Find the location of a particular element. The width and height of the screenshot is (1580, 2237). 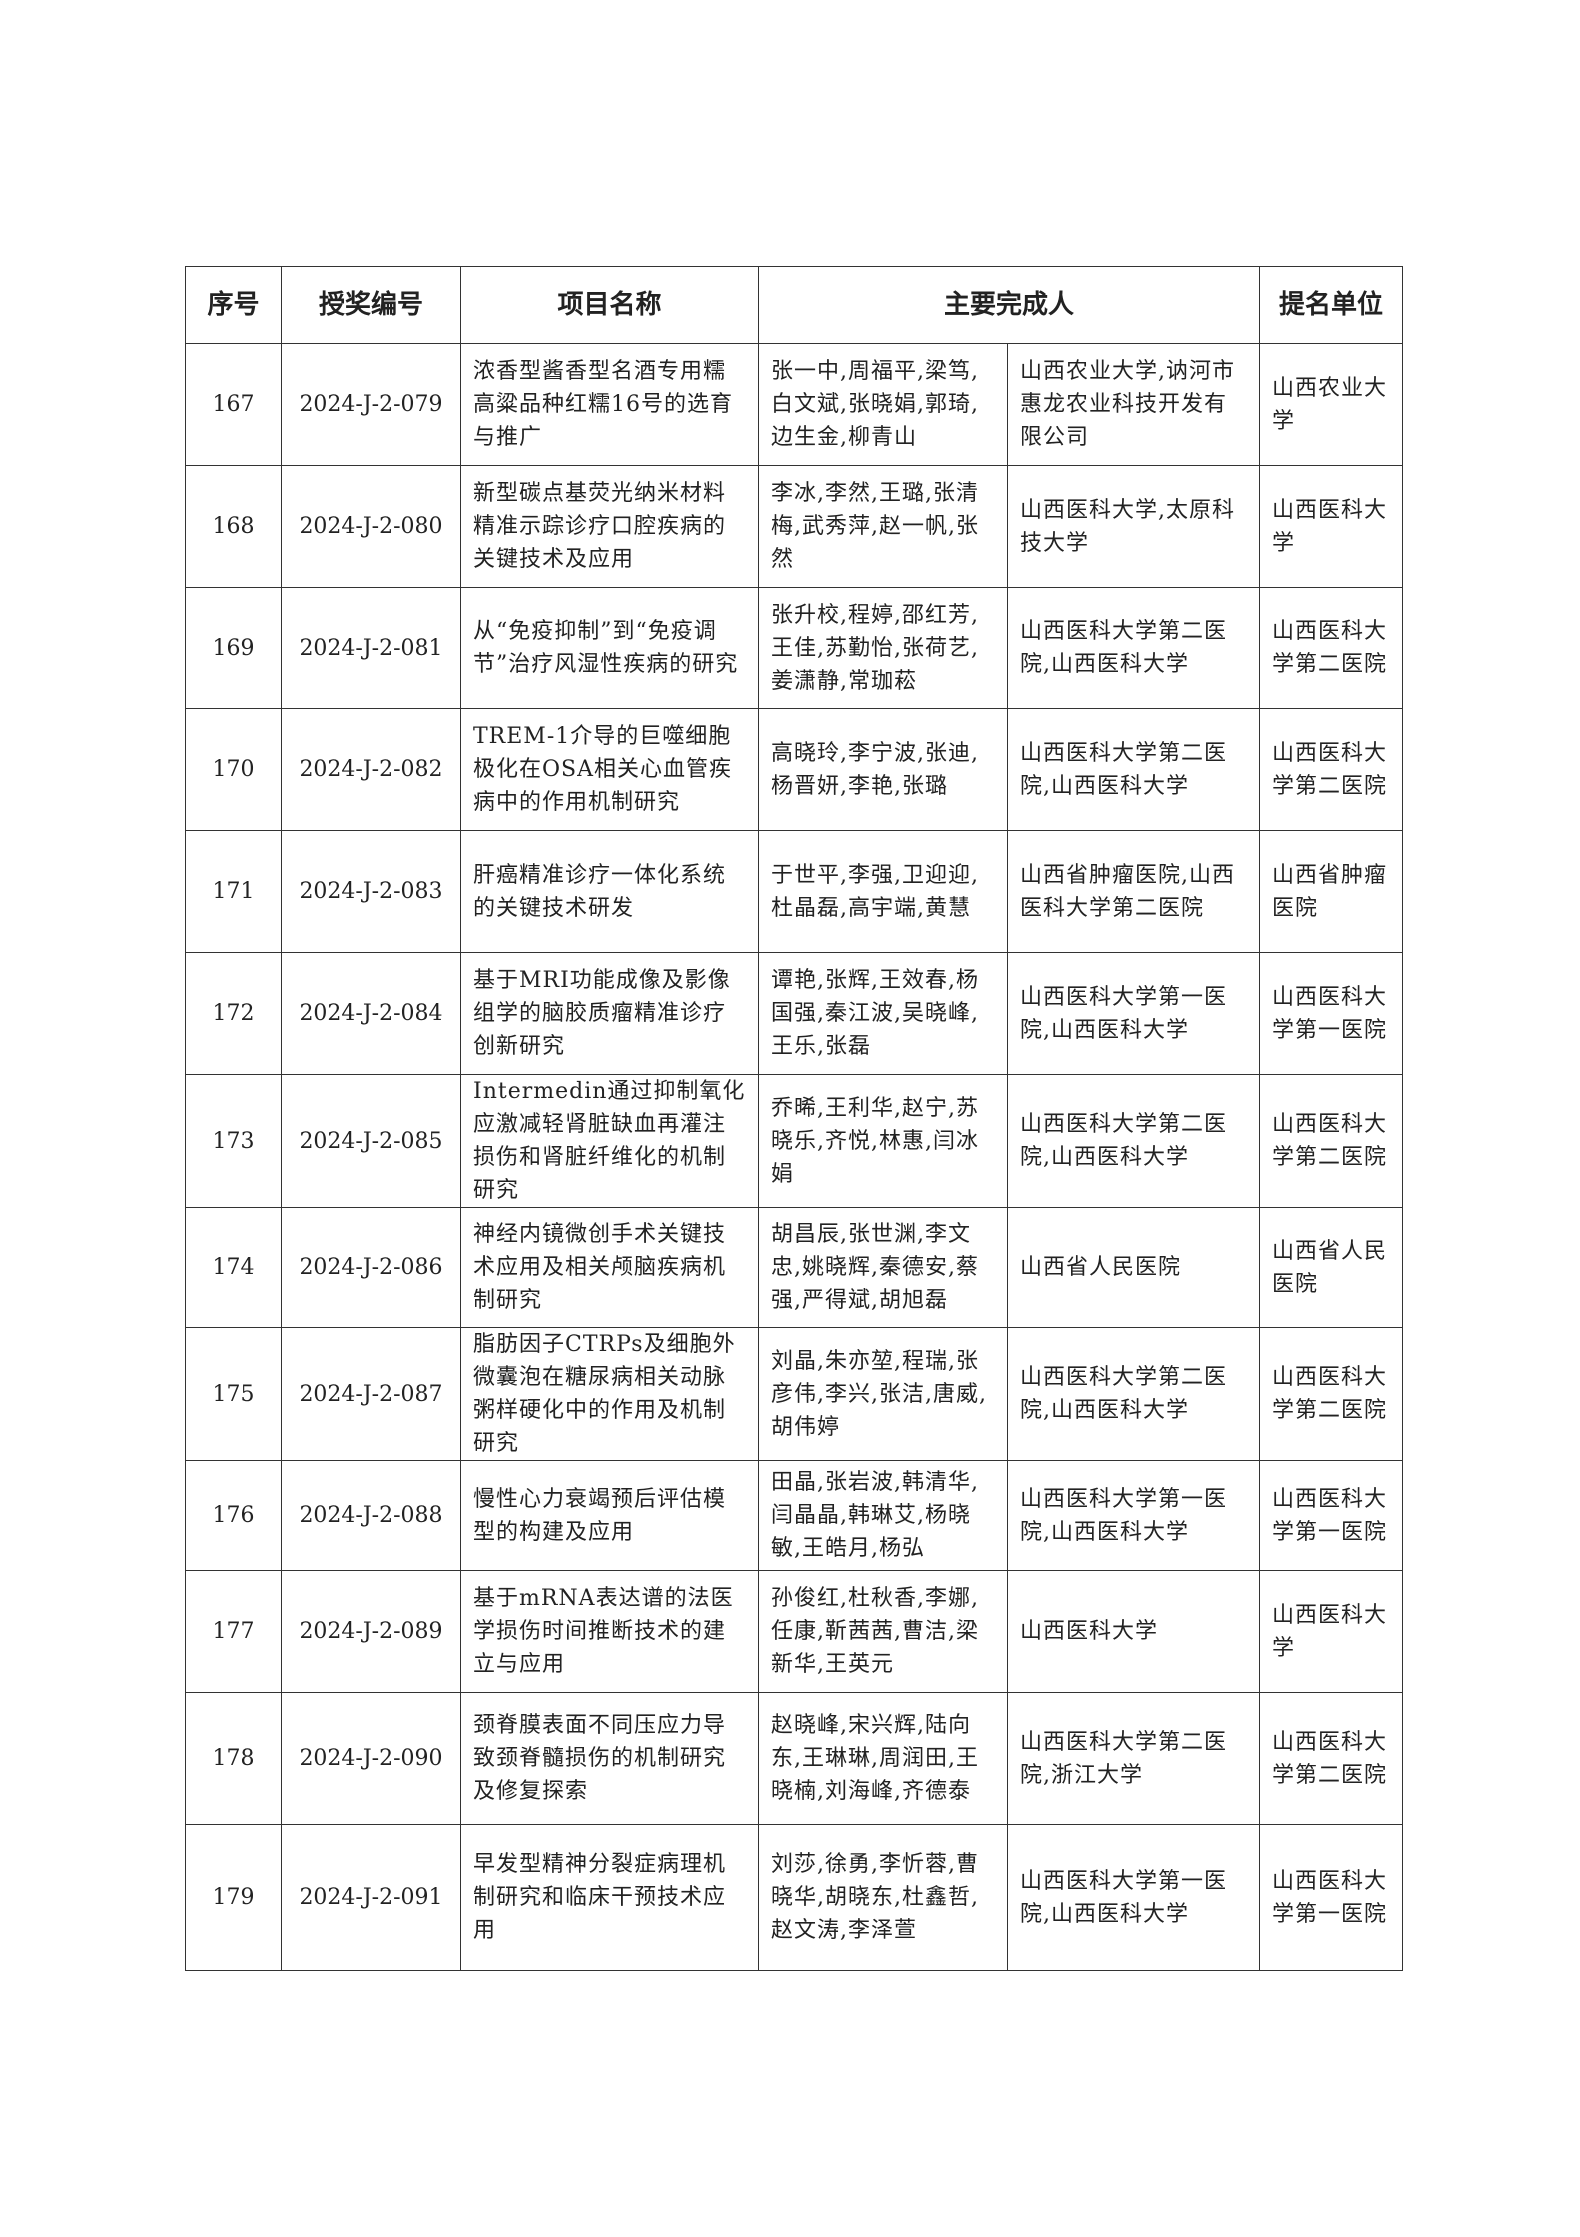

project-name: 从“免疫抑制”到“免疫调节”治疗风湿性疾病的研究 is located at coordinates (609, 648).